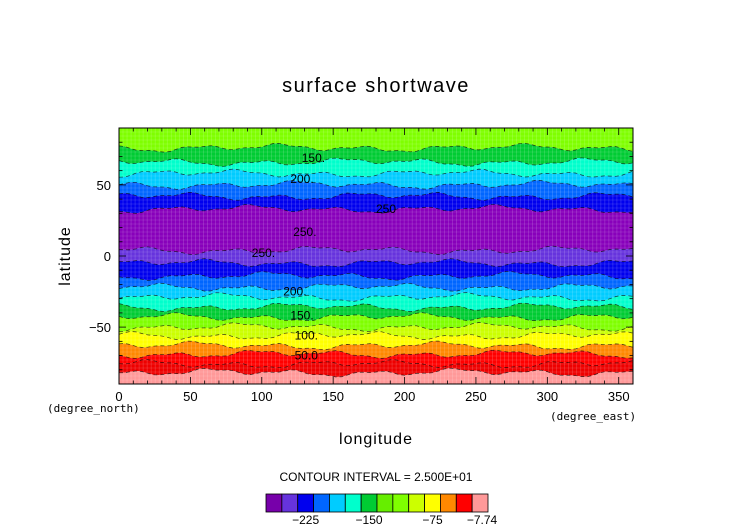 Image resolution: width=752 pixels, height=532 pixels. I want to click on contour-labels: 150. 200. 250 250. 250. 200. 150. 100. 50.0, so click(324, 257).